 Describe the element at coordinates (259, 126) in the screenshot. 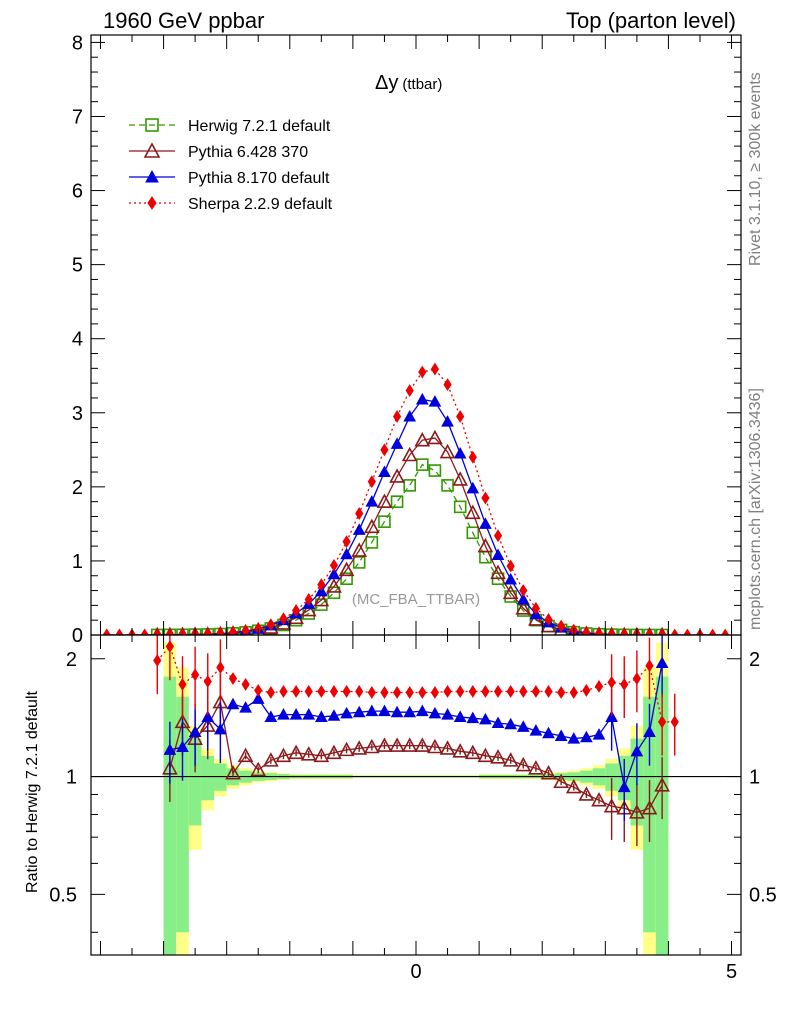

I see `legend-label: Herwig 7.2.1 default` at that location.